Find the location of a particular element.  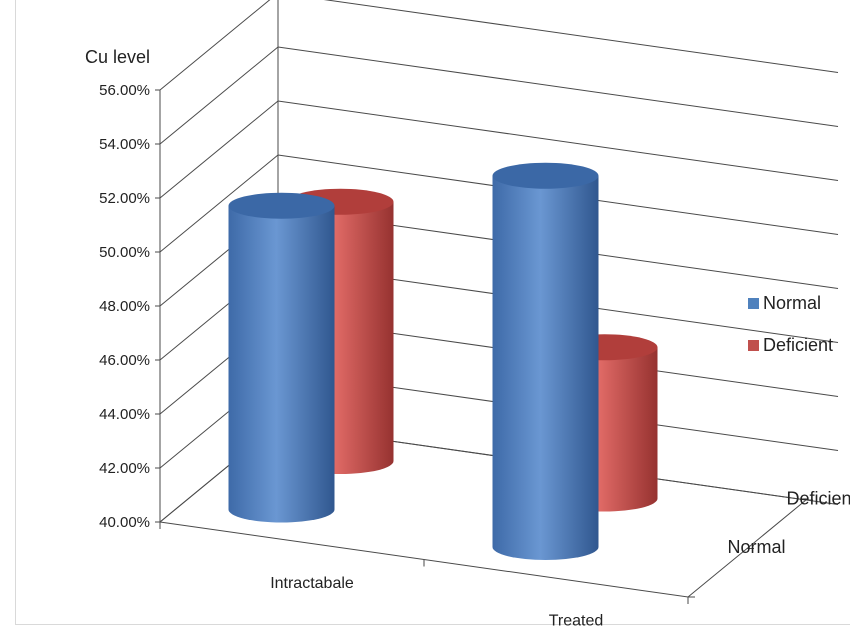

y-tick-label: 40.00% is located at coordinates (124, 522).